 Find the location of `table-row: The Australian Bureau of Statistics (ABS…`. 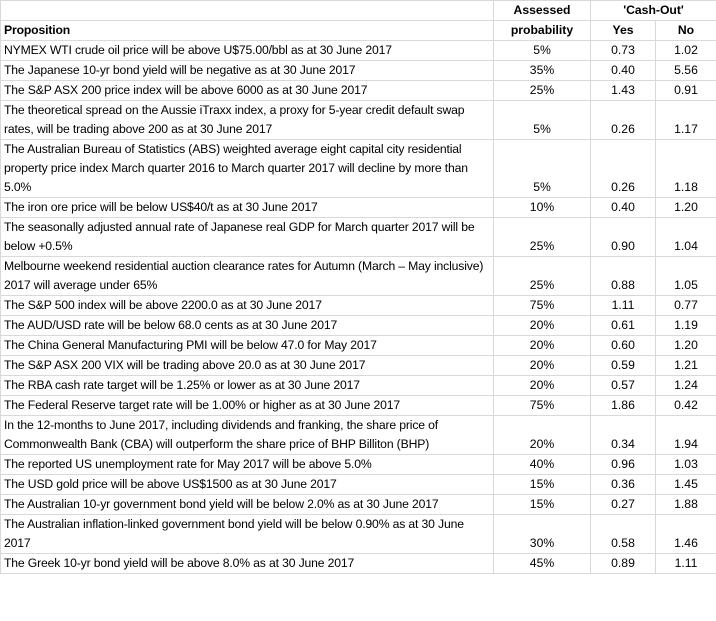

table-row: The Australian Bureau of Statistics (ABS… is located at coordinates (358, 168).